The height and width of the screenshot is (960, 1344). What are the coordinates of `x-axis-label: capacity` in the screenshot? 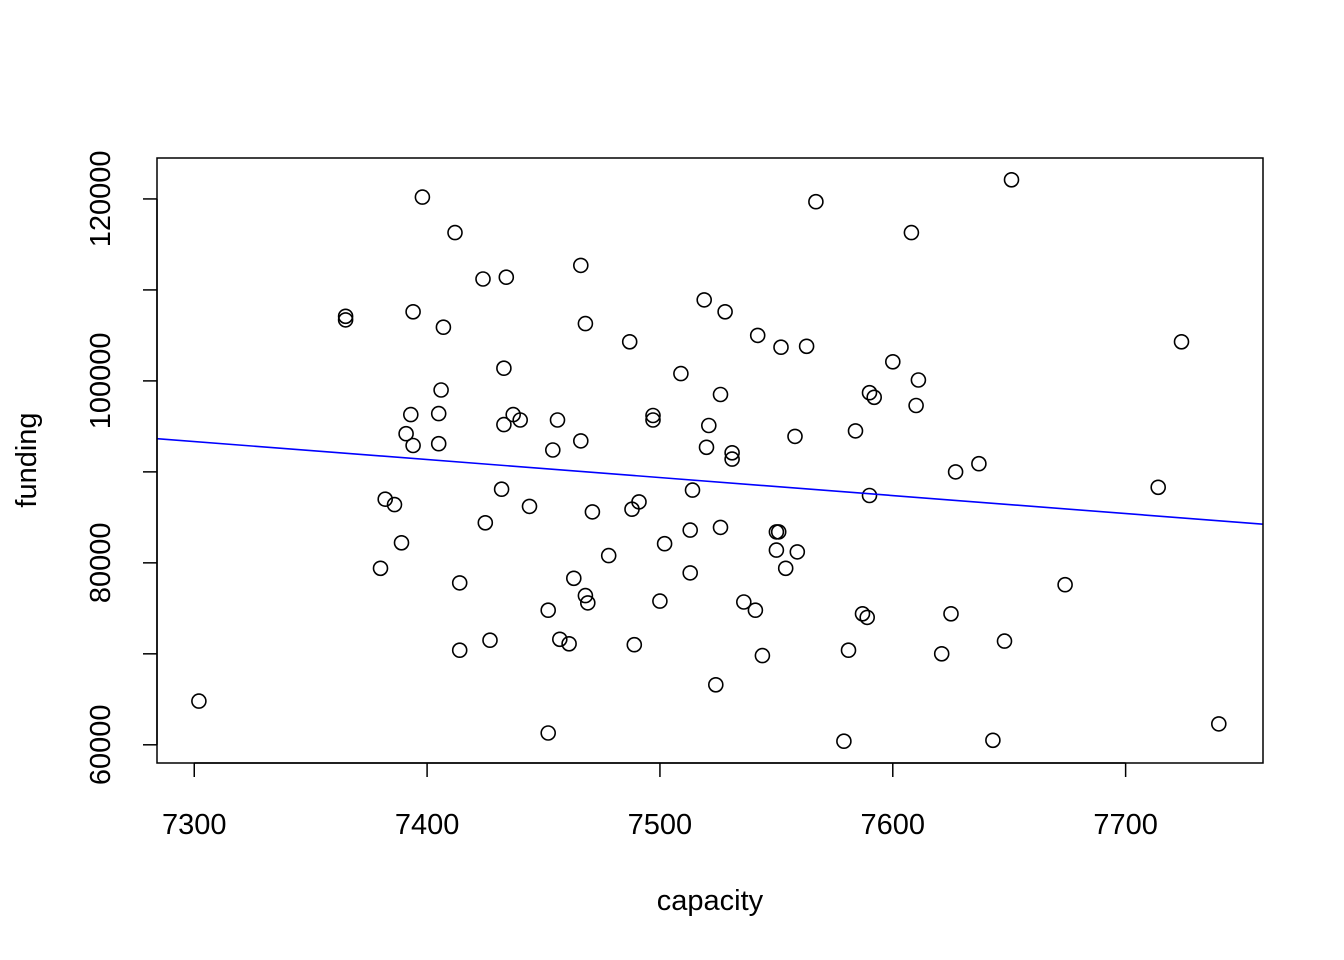 It's located at (710, 901).